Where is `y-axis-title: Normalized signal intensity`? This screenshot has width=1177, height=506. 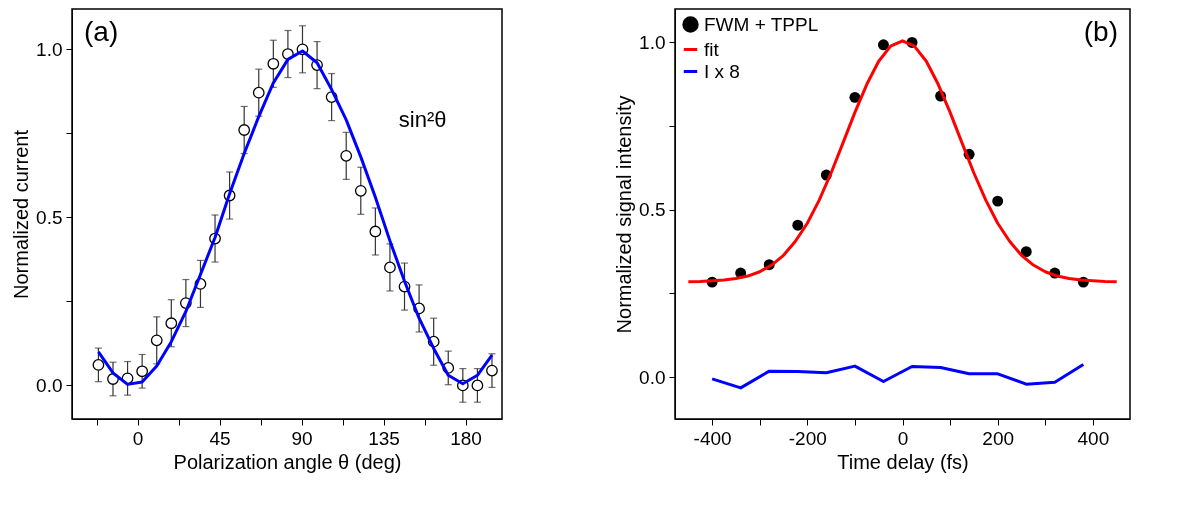
y-axis-title: Normalized signal intensity is located at coordinates (624, 214).